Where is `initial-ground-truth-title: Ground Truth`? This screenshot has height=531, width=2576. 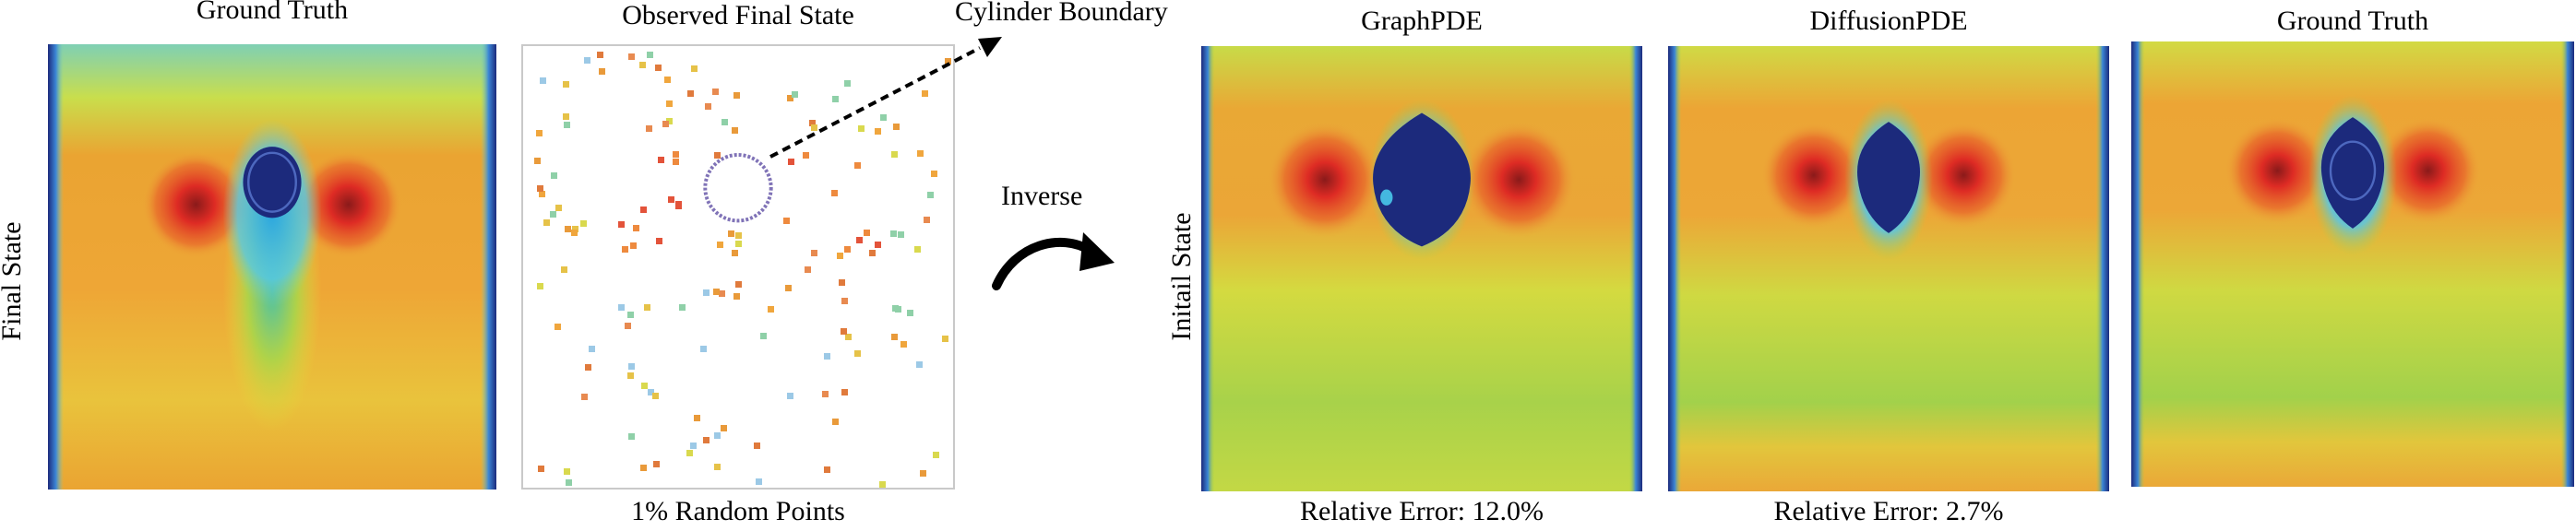
initial-ground-truth-title: Ground Truth is located at coordinates (2352, 21).